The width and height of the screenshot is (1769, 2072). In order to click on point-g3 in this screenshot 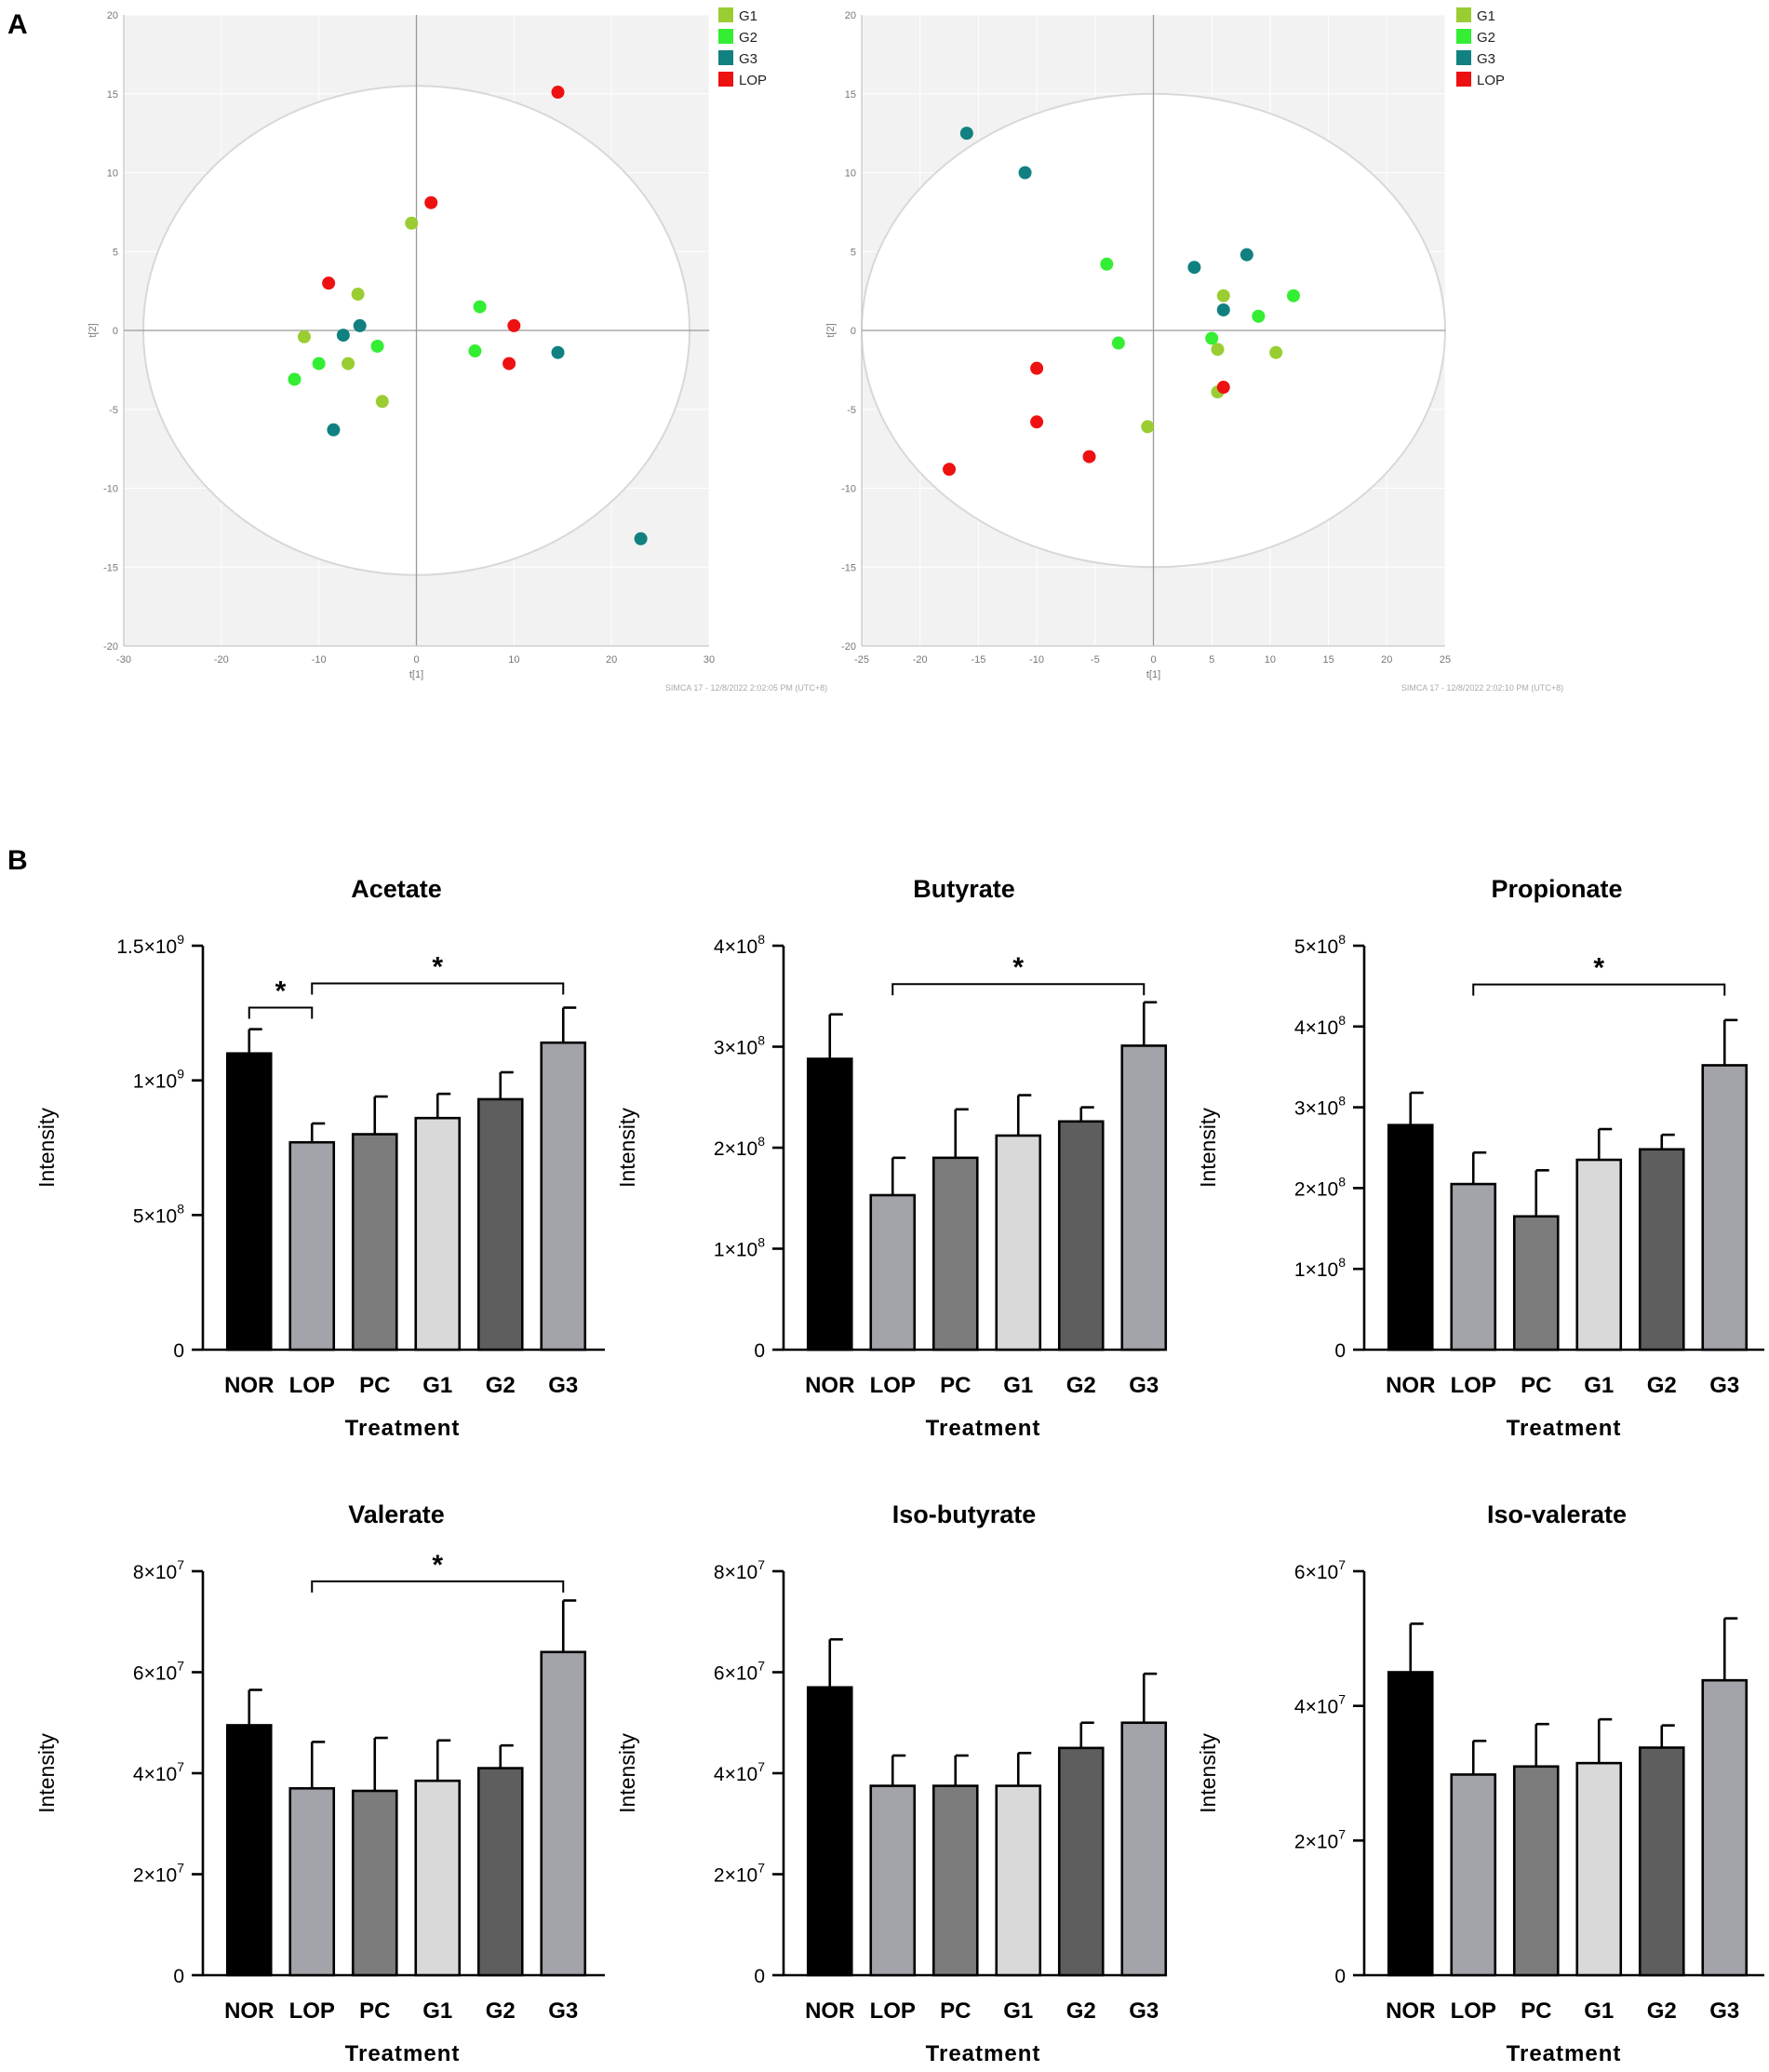, I will do `click(641, 538)`.